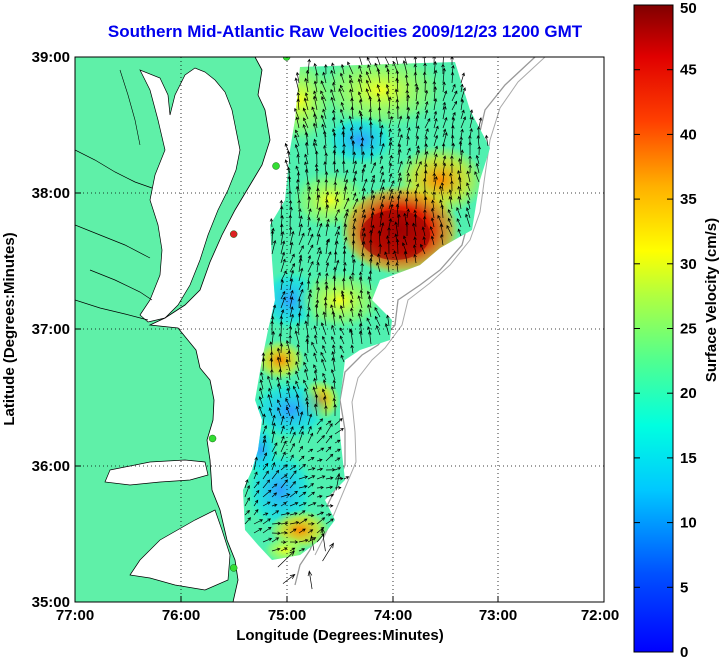  I want to click on xtick-label: 77:00, so click(75, 615).